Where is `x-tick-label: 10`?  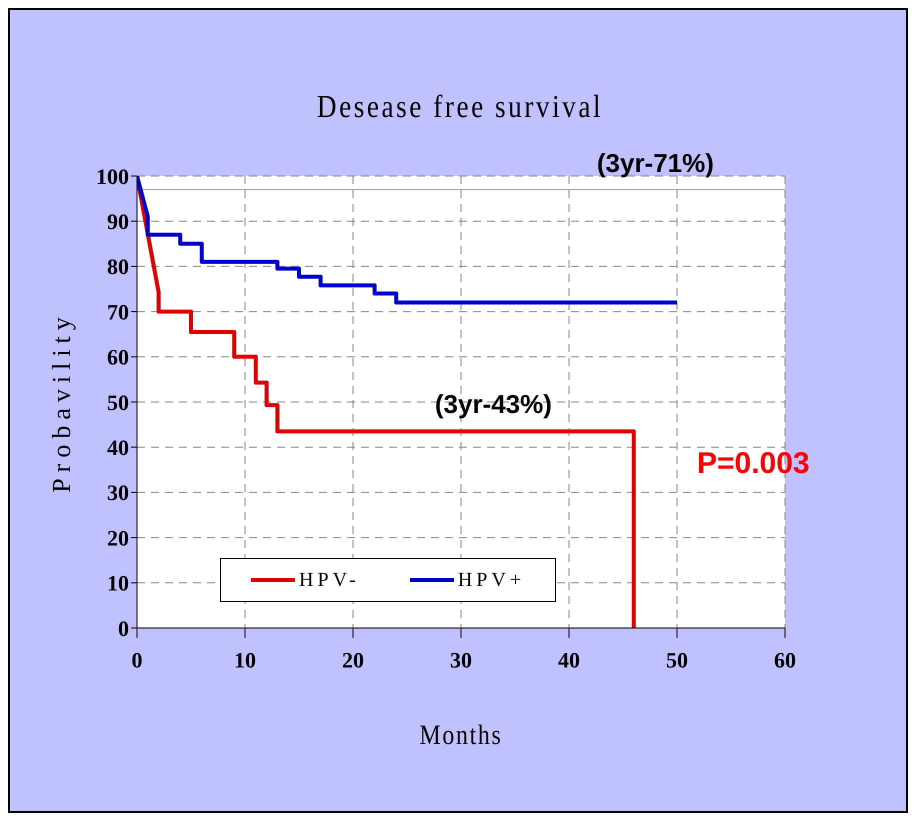
x-tick-label: 10 is located at coordinates (245, 660).